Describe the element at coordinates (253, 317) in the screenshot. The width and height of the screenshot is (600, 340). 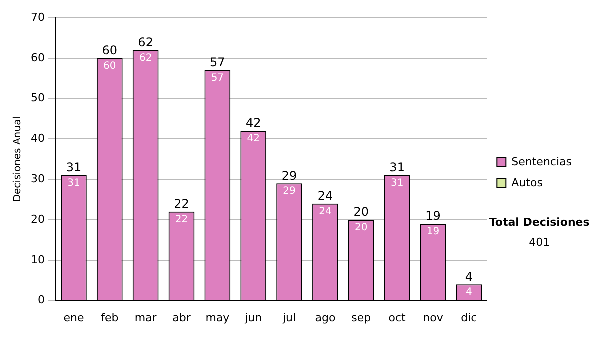
I see `x-tick-label: jun` at that location.